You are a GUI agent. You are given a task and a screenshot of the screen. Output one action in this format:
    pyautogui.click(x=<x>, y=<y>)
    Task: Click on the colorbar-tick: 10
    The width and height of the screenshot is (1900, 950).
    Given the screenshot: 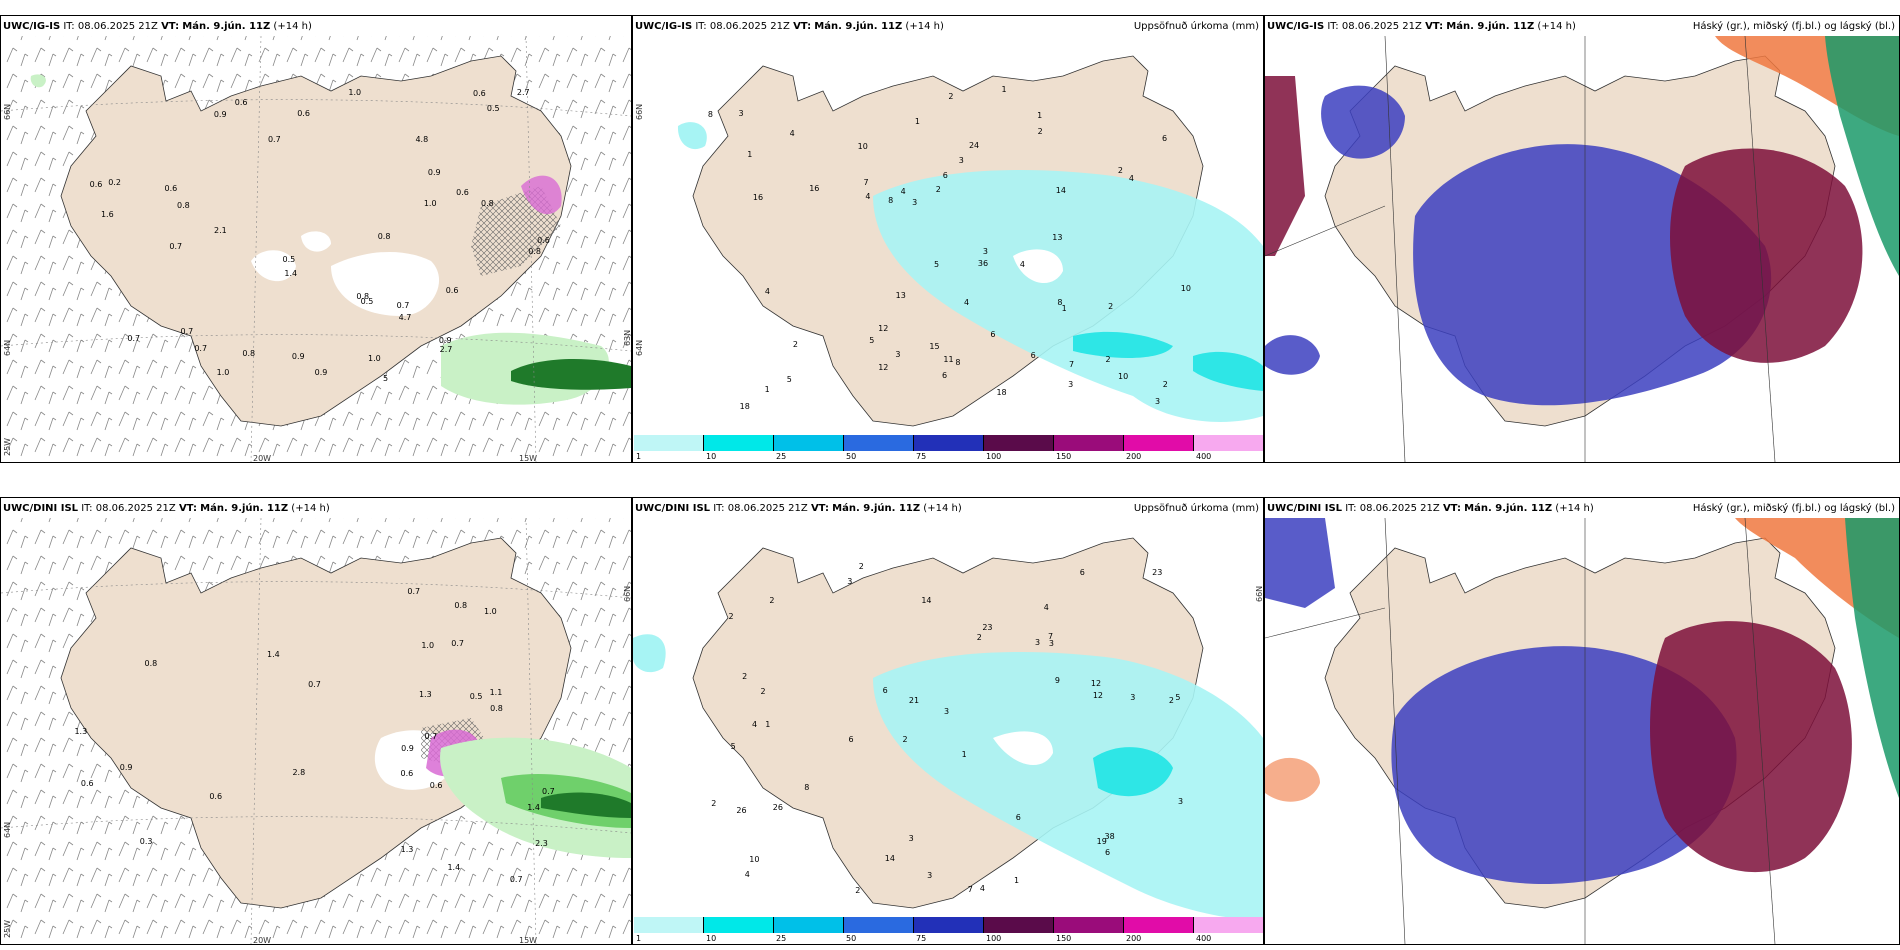 What is the action you would take?
    pyautogui.click(x=711, y=456)
    